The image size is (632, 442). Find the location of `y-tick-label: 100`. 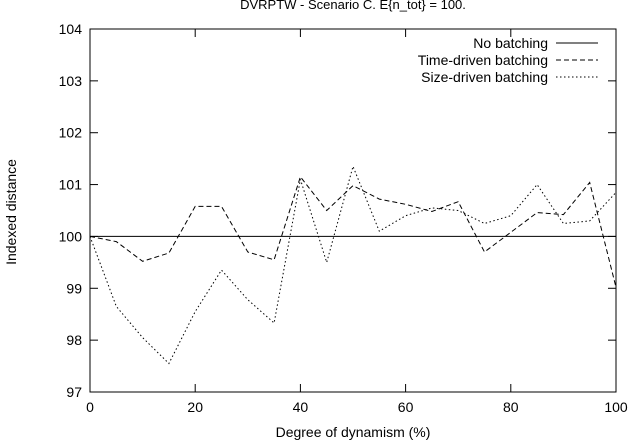

y-tick-label: 100 is located at coordinates (71, 236).